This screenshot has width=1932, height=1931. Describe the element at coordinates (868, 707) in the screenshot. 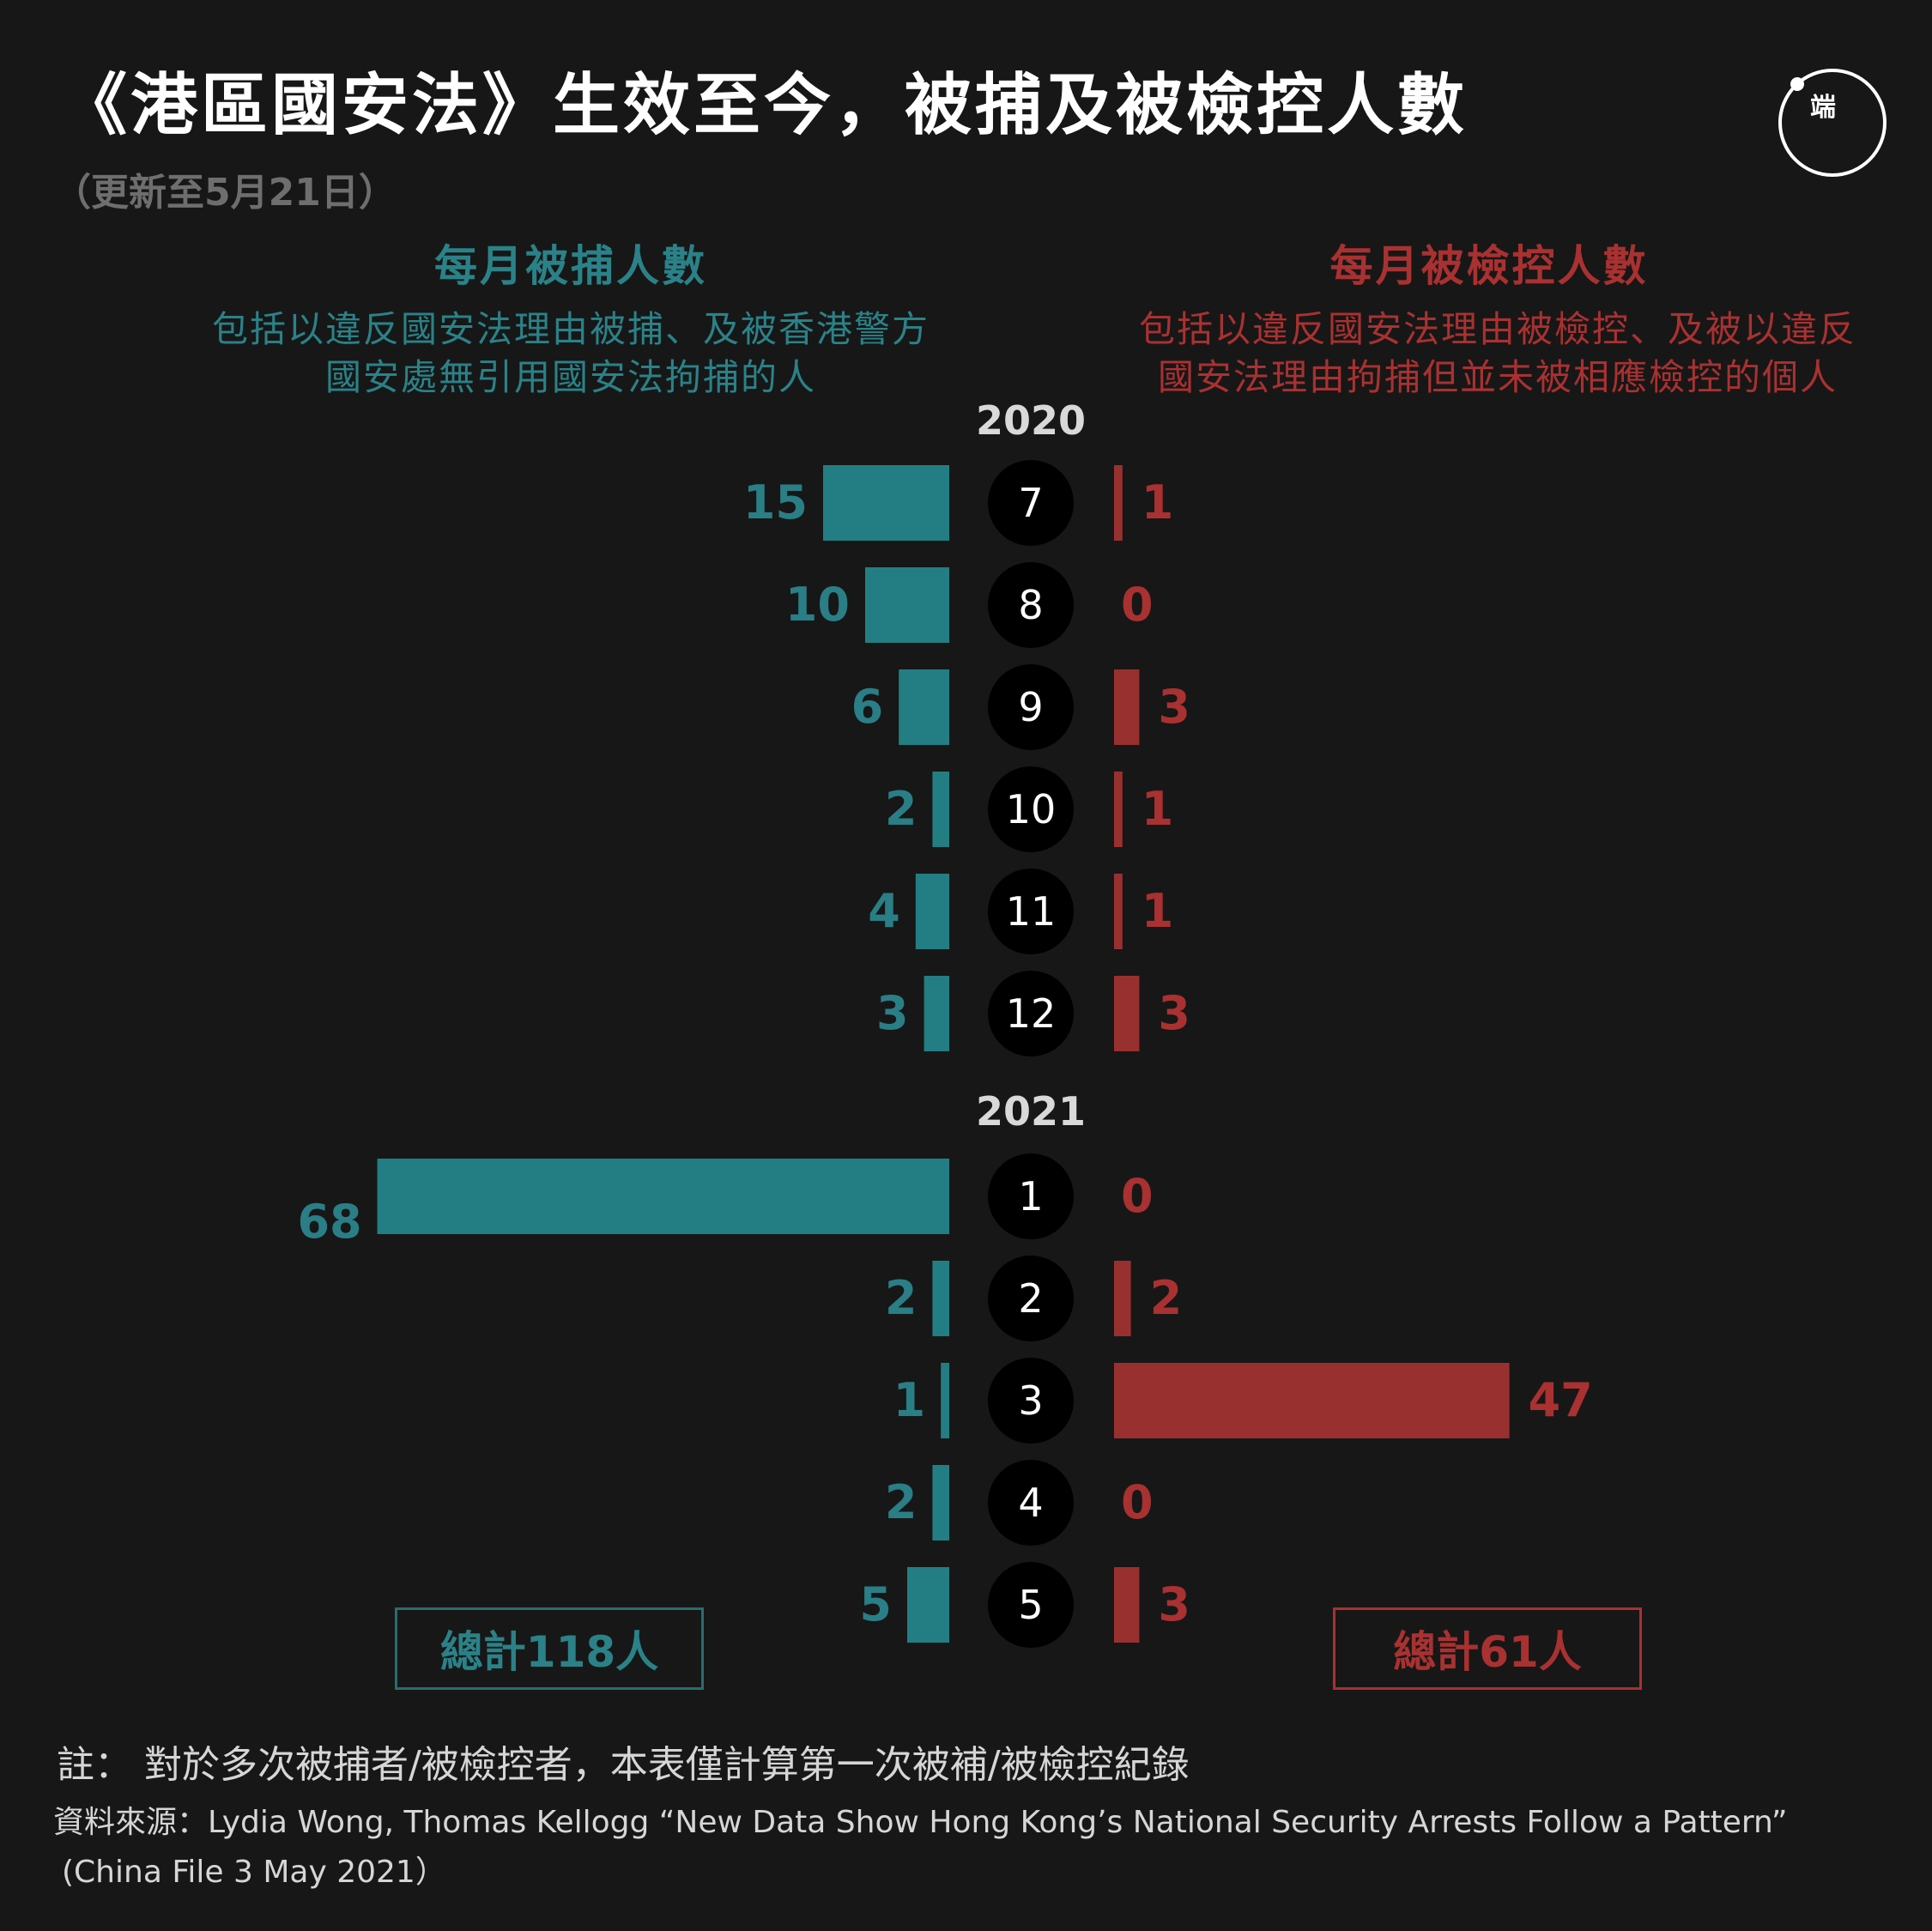

I see `arrests-value-label: 6` at that location.